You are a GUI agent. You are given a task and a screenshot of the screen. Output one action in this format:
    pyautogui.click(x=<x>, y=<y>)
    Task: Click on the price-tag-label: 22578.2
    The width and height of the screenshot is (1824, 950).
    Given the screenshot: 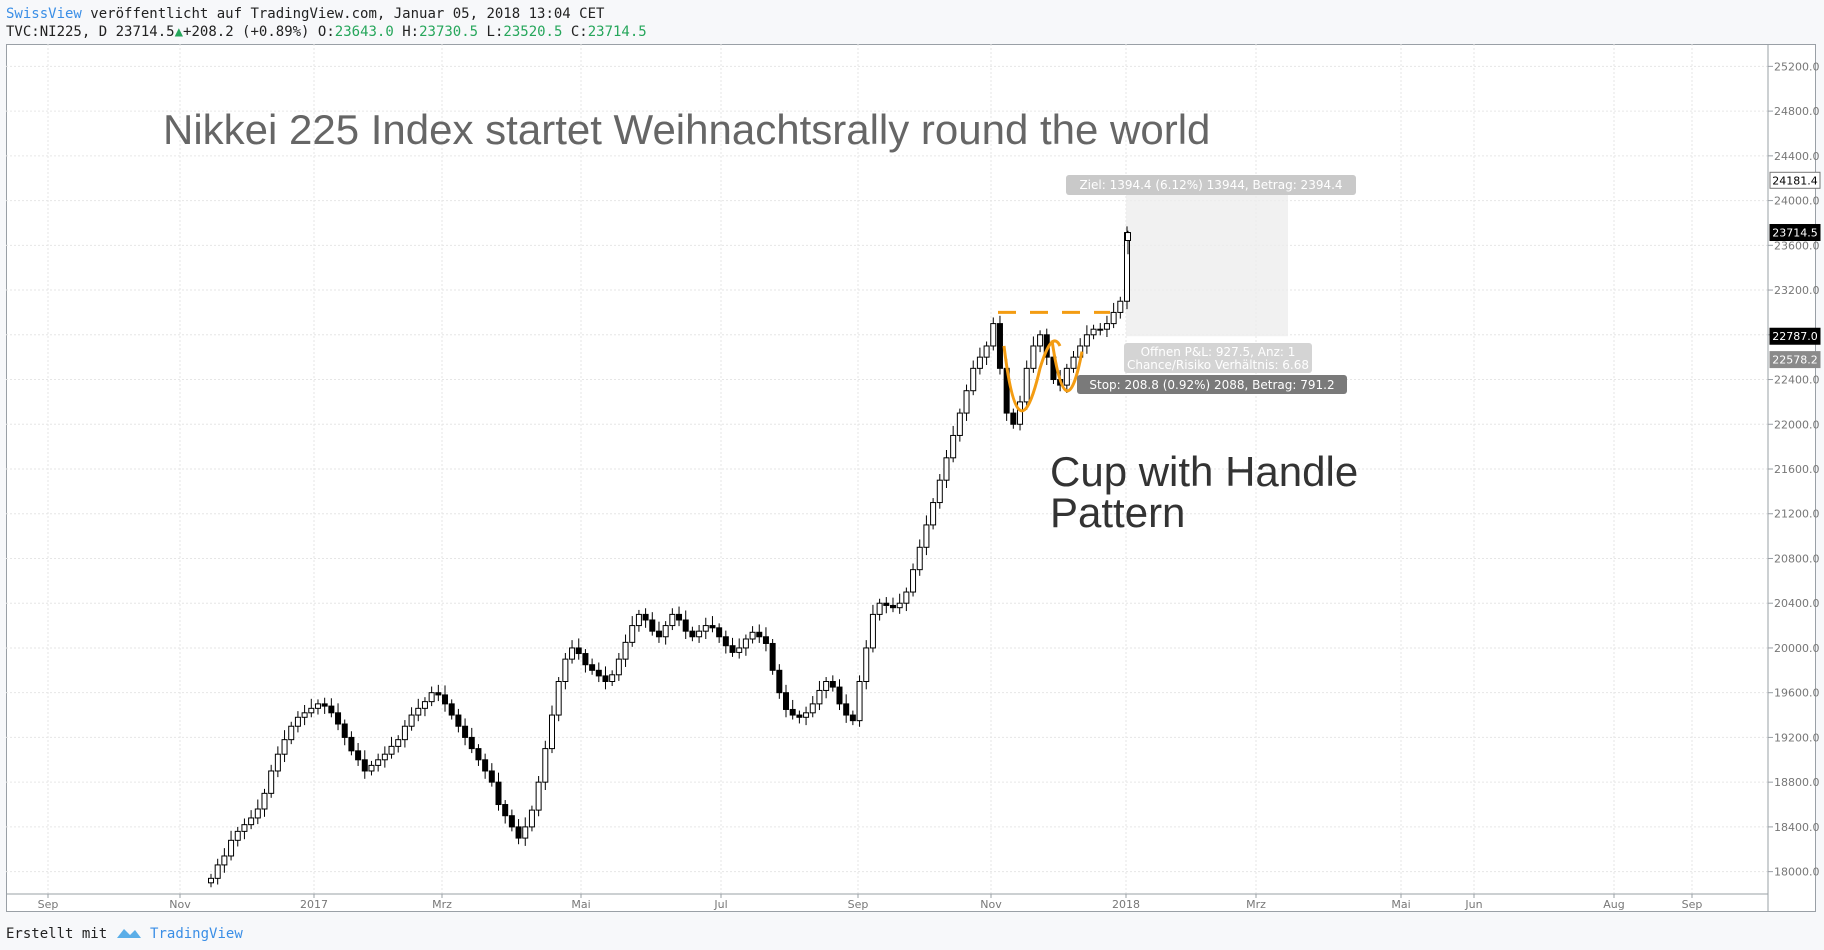 What is the action you would take?
    pyautogui.click(x=1795, y=360)
    